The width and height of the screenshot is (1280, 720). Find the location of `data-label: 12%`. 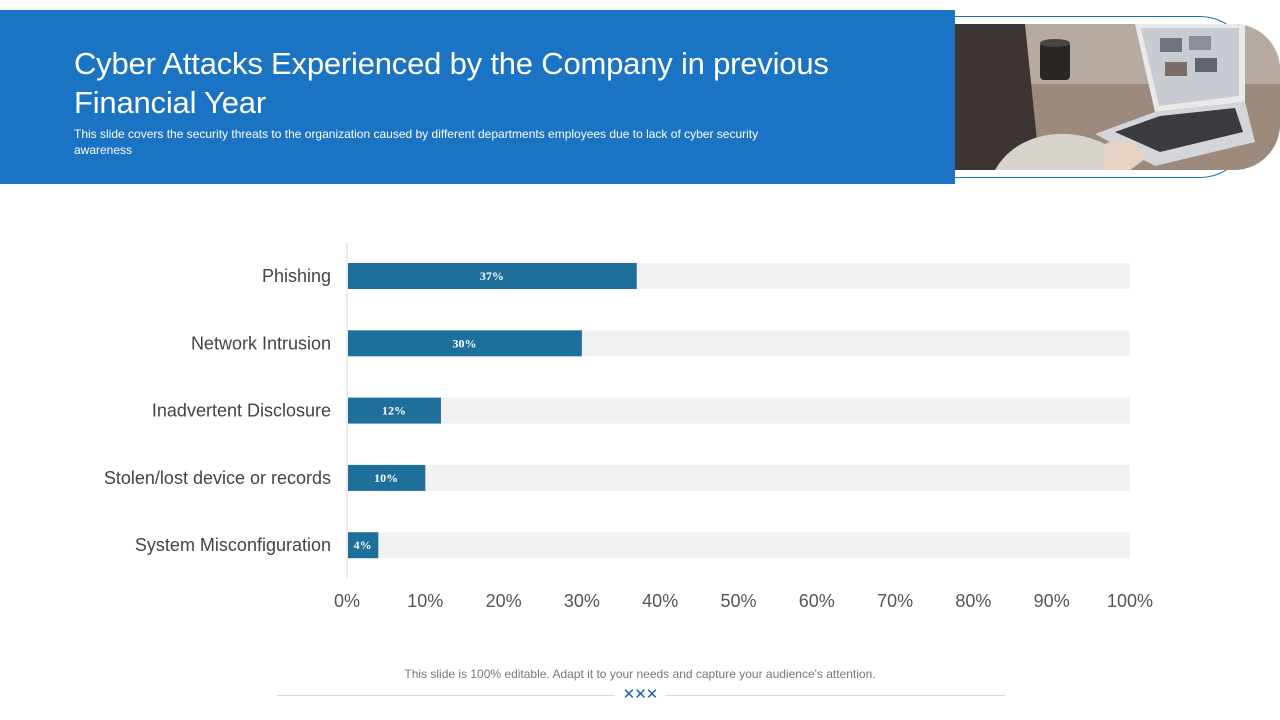

data-label: 12% is located at coordinates (394, 411).